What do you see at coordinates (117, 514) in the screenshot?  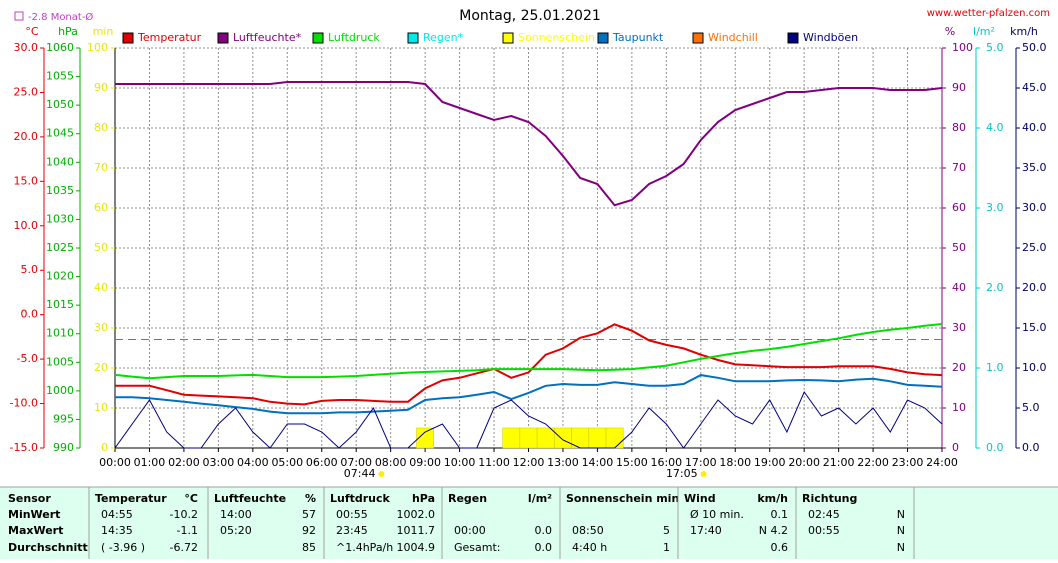 I see `stat-time: 04:55` at bounding box center [117, 514].